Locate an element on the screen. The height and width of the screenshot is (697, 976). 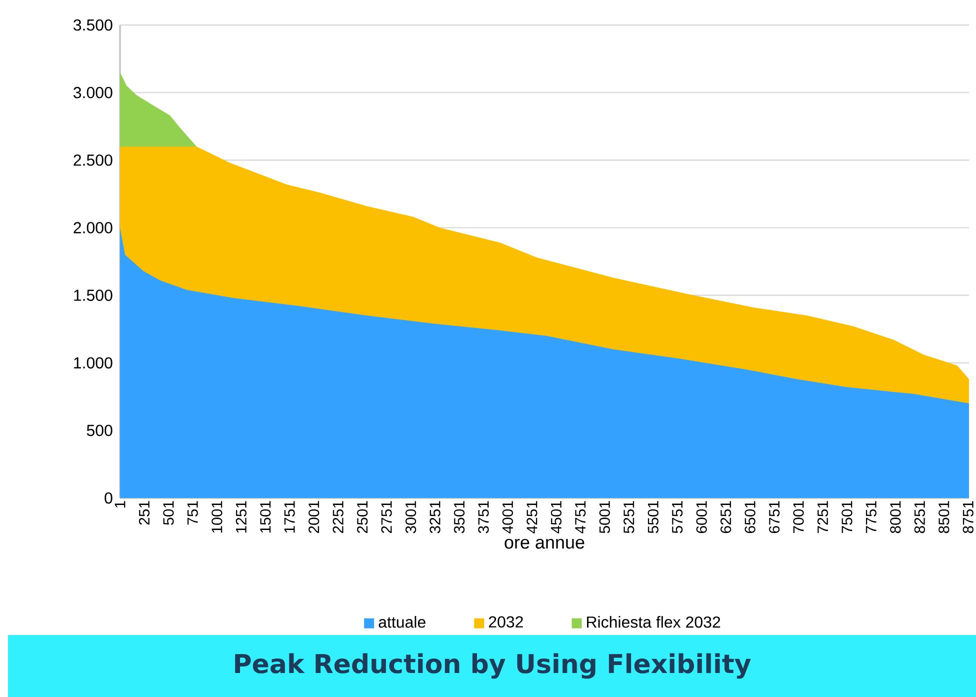
y-tick-label: 2.000 is located at coordinates (93, 228).